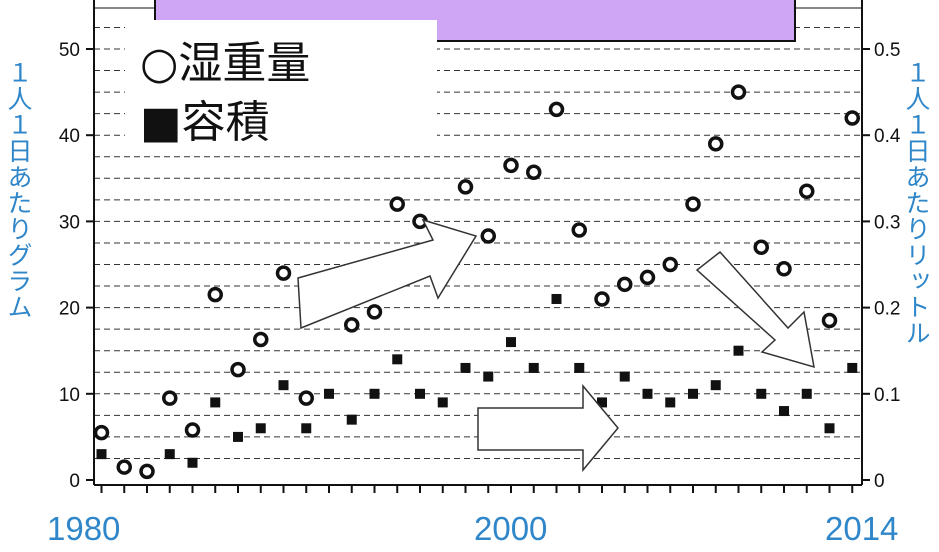 Image resolution: width=939 pixels, height=552 pixels. I want to click on left-tick-label: 30, so click(69, 222).